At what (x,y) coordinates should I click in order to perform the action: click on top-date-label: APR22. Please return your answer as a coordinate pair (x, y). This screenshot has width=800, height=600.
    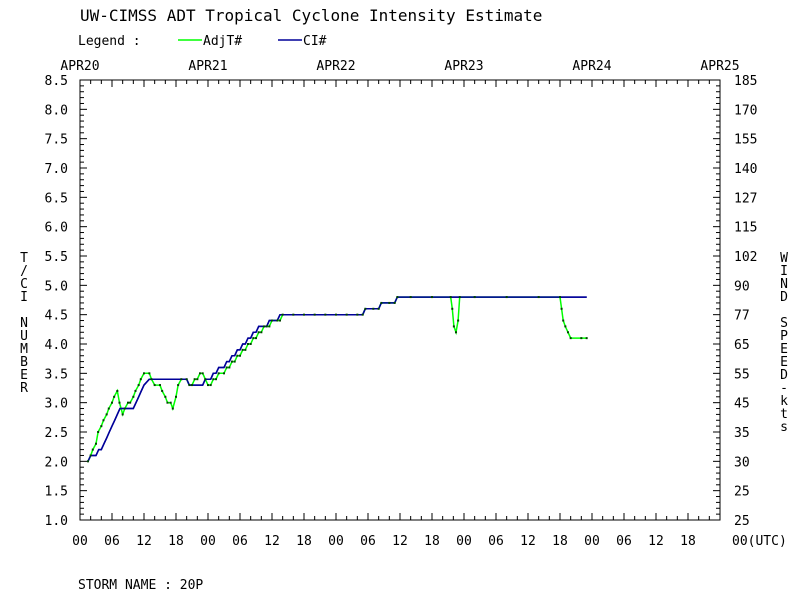
    Looking at the image, I should click on (335, 66).